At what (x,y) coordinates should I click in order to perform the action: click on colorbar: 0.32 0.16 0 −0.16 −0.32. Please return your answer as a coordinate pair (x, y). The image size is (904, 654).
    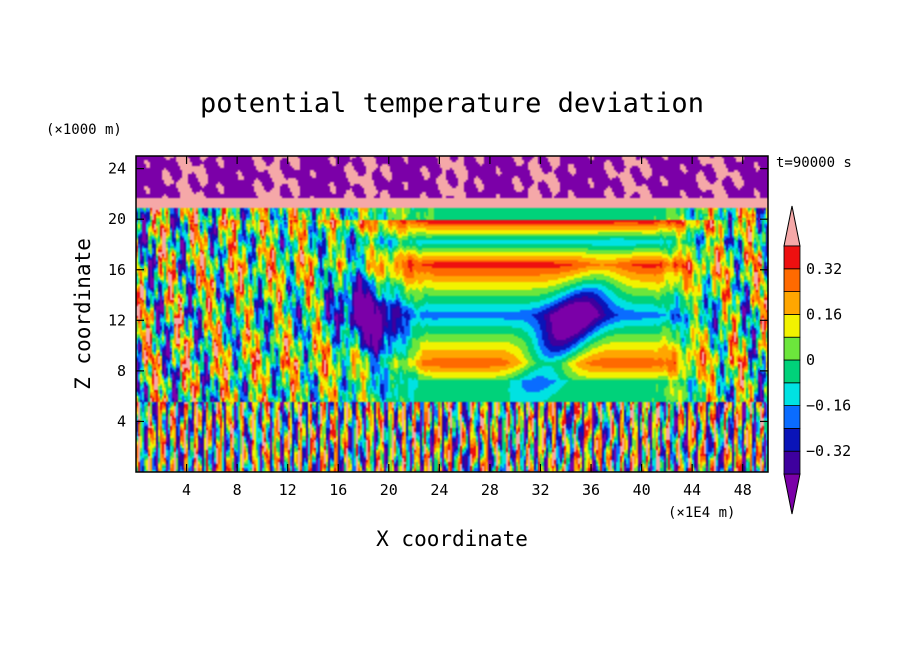
    Looking at the image, I should click on (817, 360).